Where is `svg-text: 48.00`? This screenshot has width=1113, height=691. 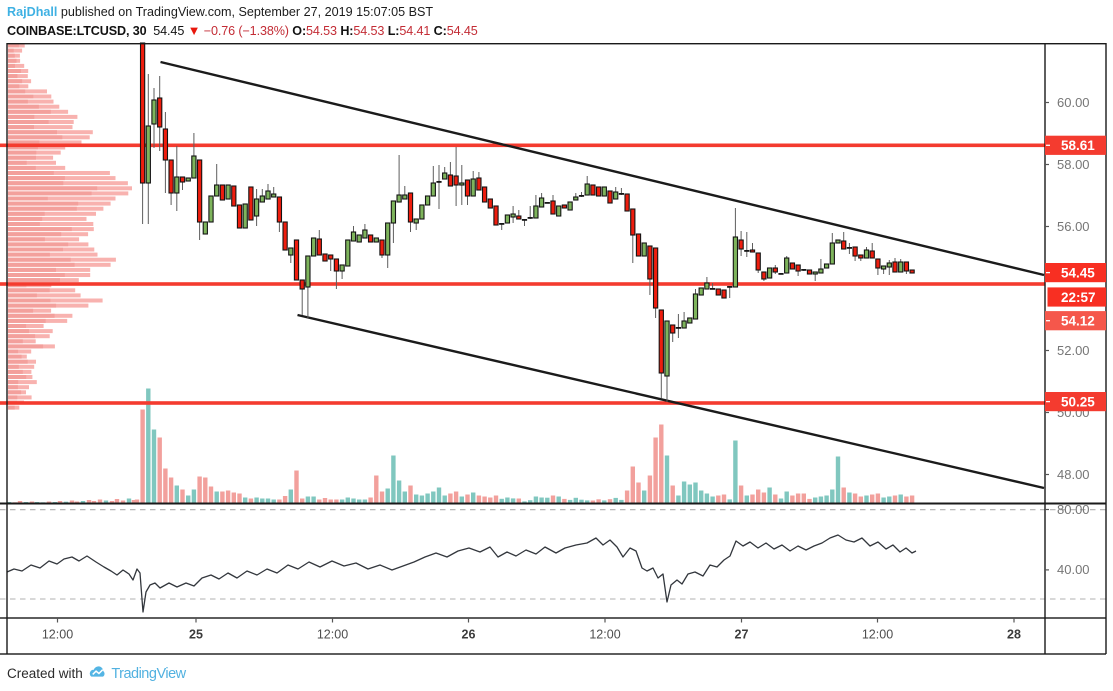 svg-text: 48.00 is located at coordinates (1073, 474).